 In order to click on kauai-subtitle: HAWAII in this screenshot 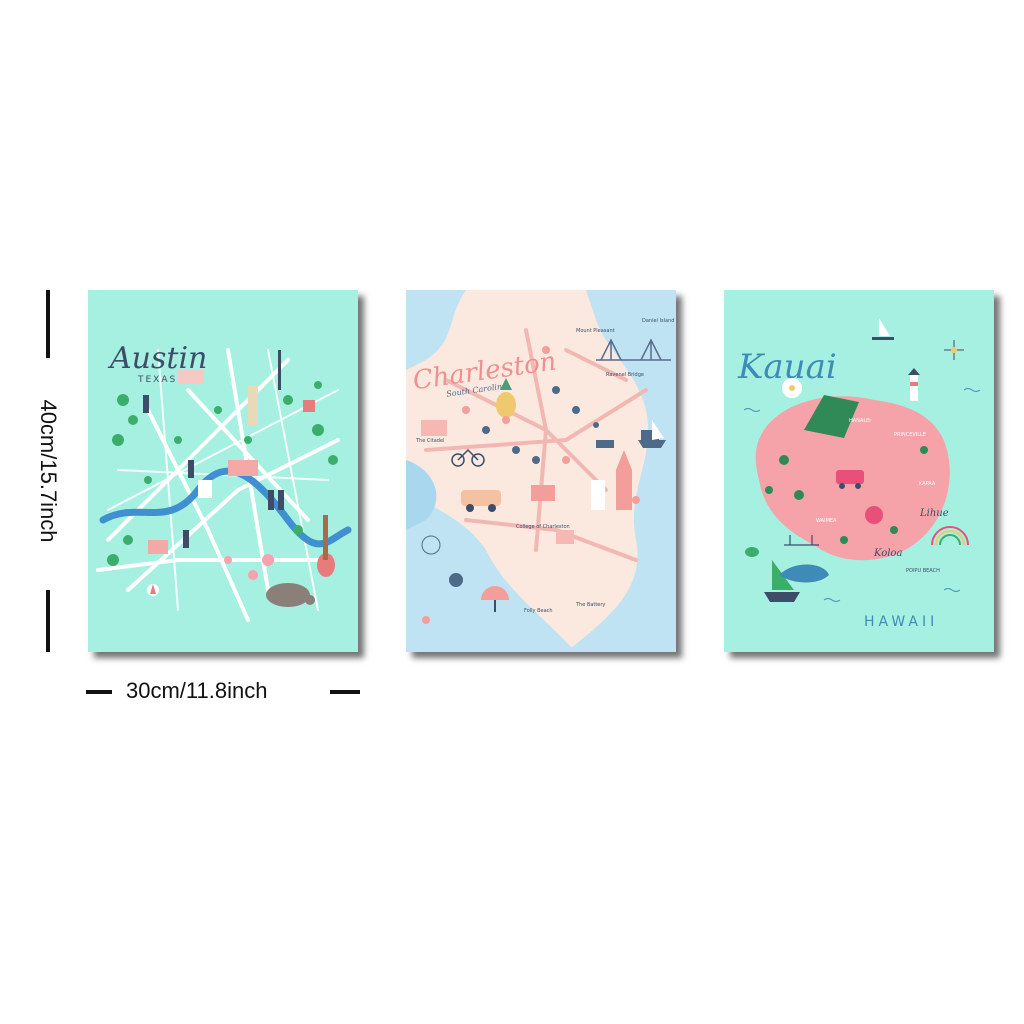, I will do `click(901, 622)`.